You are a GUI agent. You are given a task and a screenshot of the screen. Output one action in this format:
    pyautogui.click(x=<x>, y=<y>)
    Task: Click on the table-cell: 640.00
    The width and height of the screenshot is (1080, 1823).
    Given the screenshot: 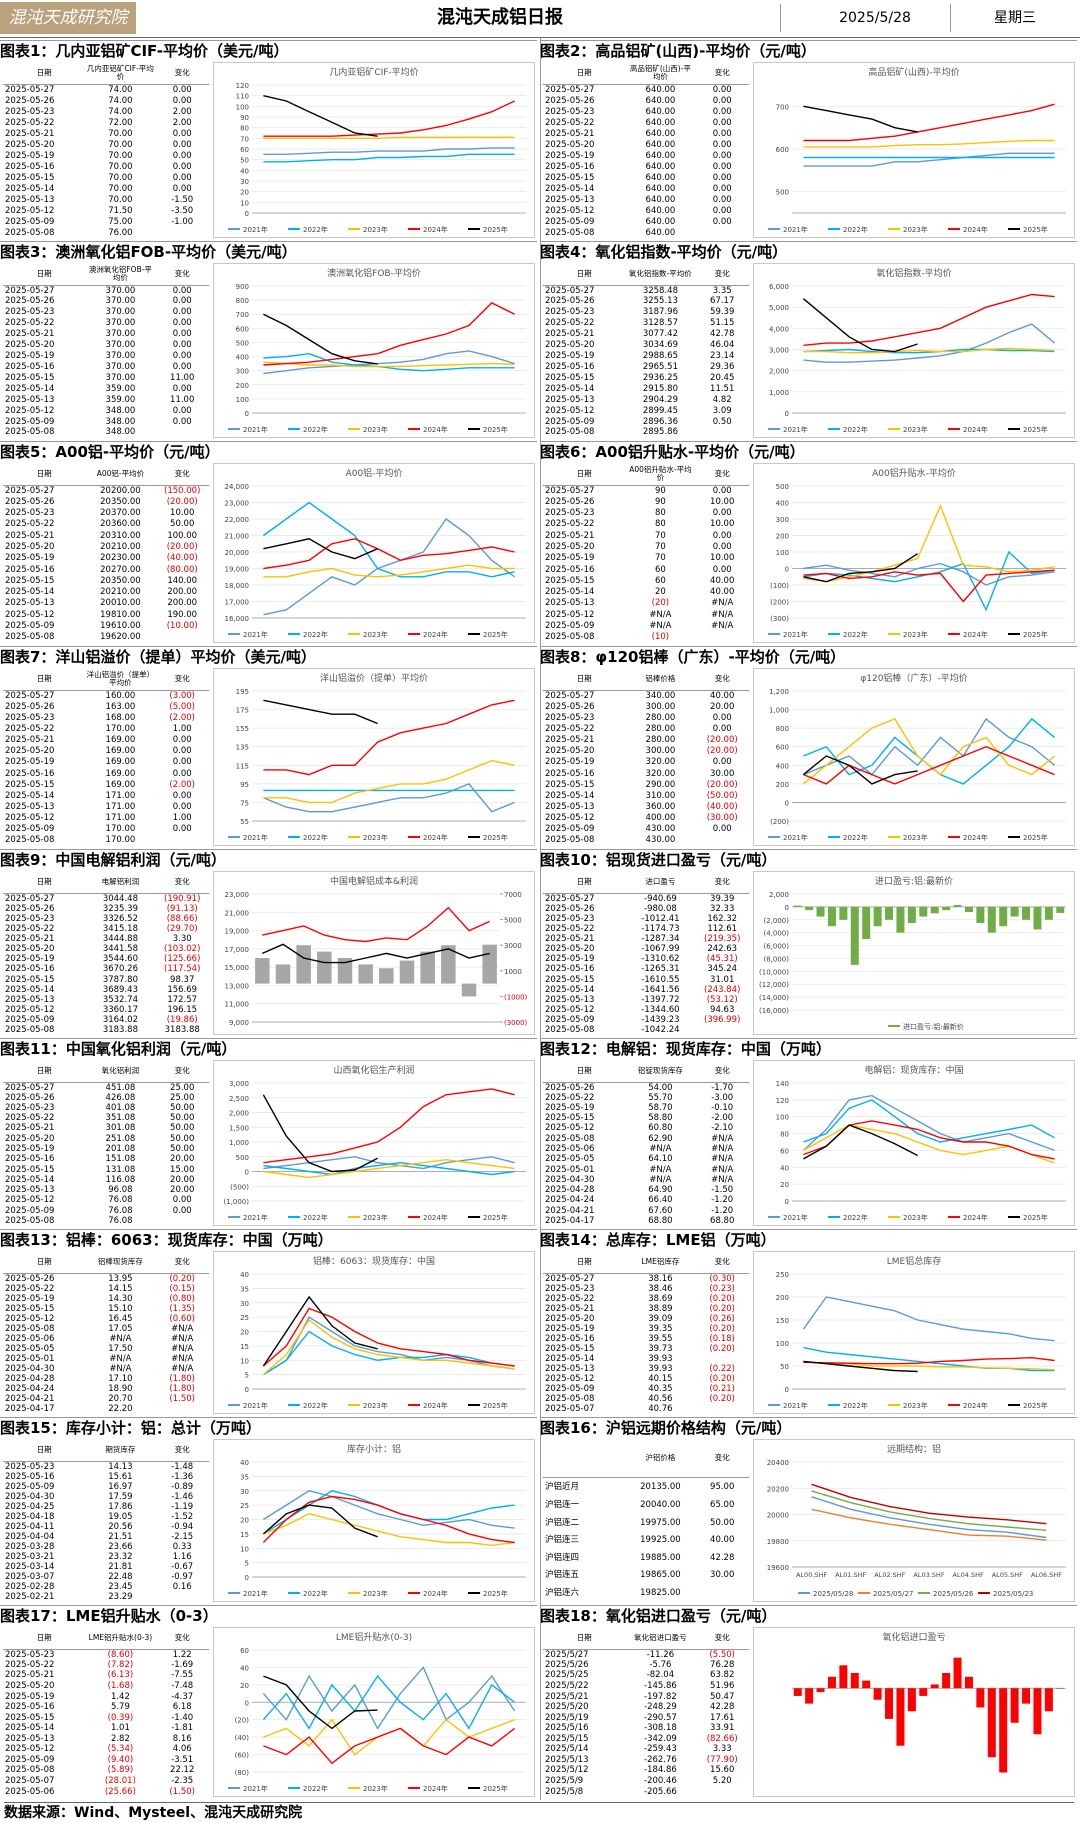 What is the action you would take?
    pyautogui.click(x=660, y=133)
    